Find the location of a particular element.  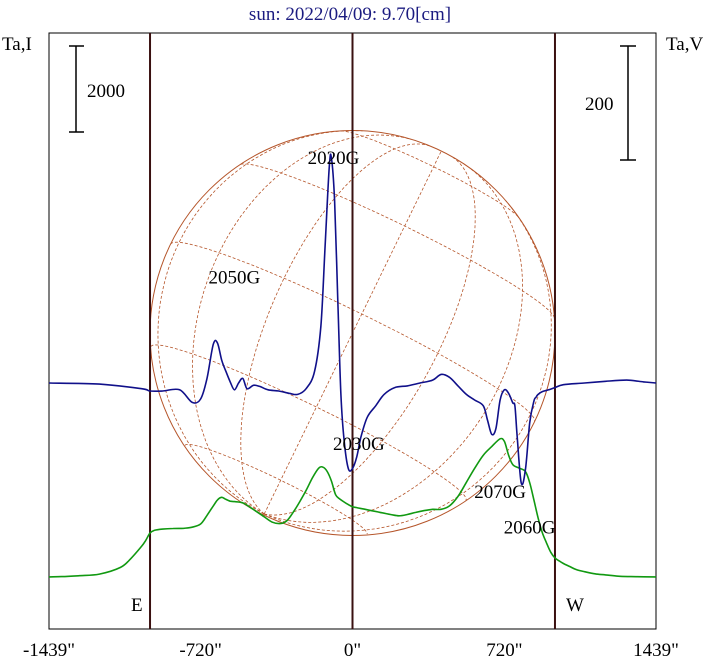

x-tick-label: 1439" is located at coordinates (656, 650).